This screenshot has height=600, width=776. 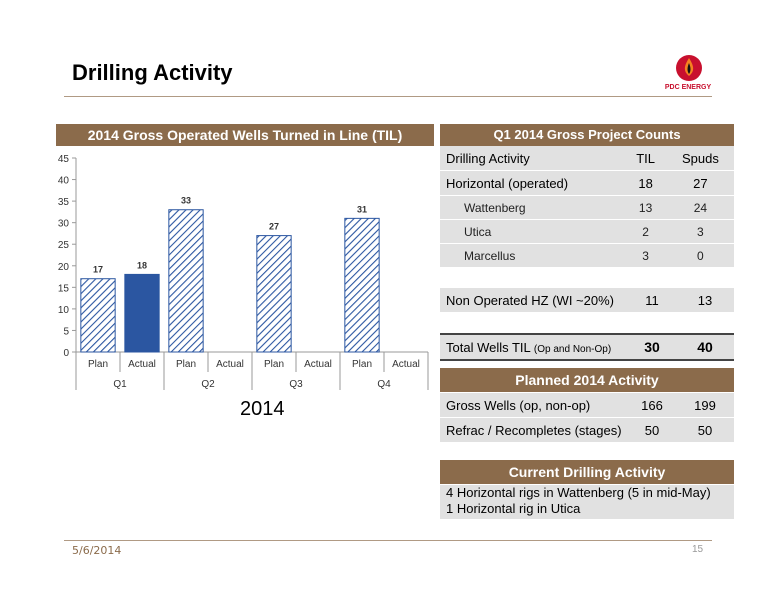 I want to click on table-header-row: Drilling Activity TIL Spuds, so click(x=587, y=158).